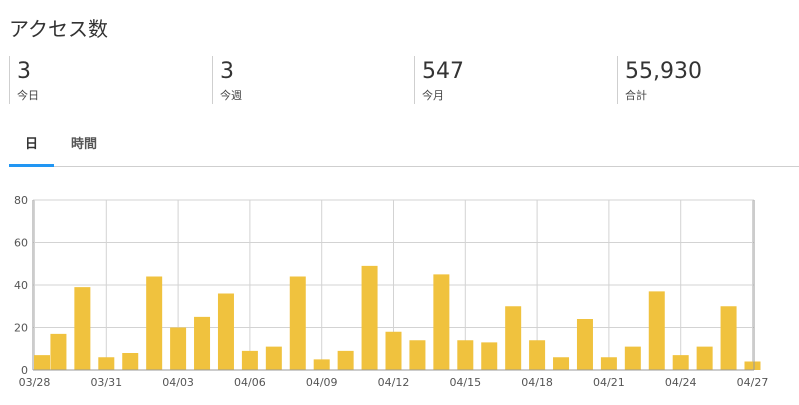 This screenshot has width=799, height=405. Describe the element at coordinates (21, 200) in the screenshot. I see `y-tick-label: 80` at that location.